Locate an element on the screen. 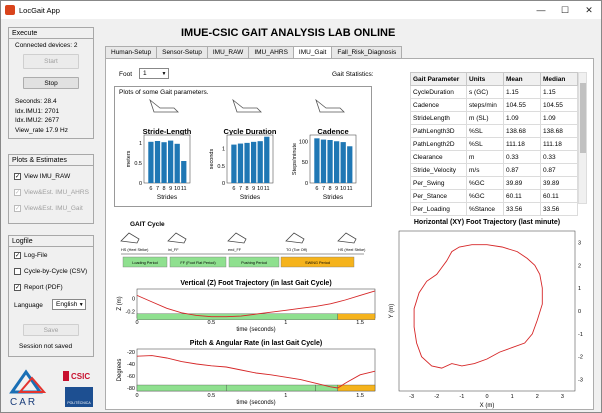  stop-button: Stop is located at coordinates (51, 83).